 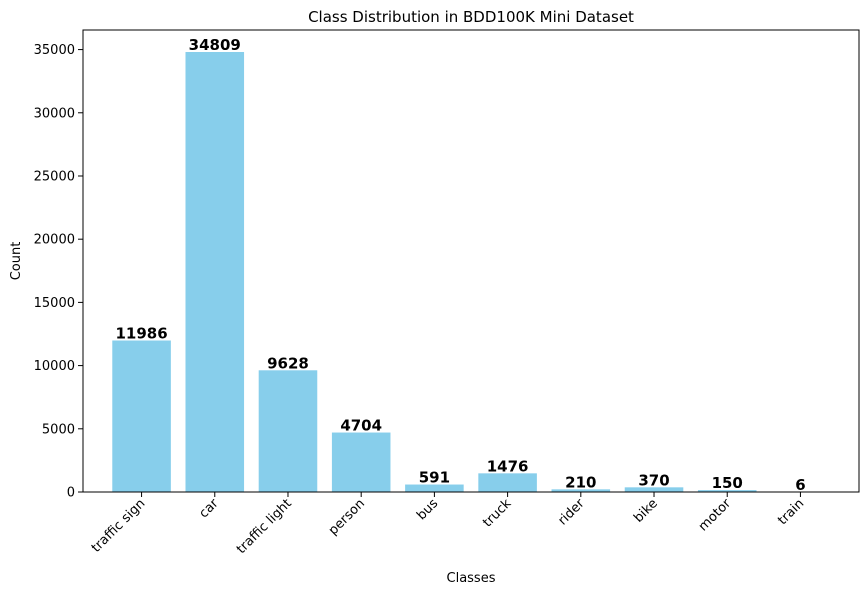 I want to click on x-tick-label: truck, so click(x=497, y=513).